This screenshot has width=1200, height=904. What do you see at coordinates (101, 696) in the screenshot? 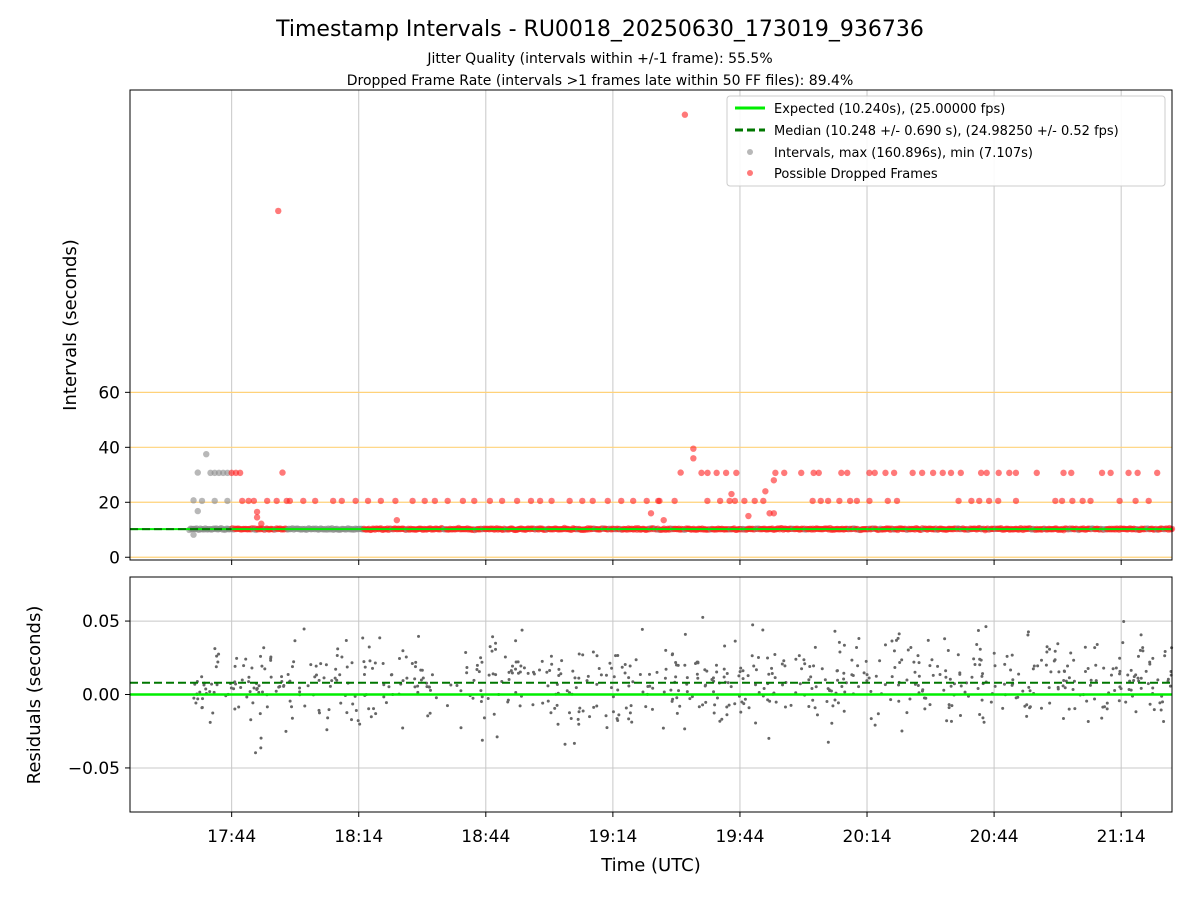
I see `residuals-y-tick-label: 0.00` at bounding box center [101, 696].